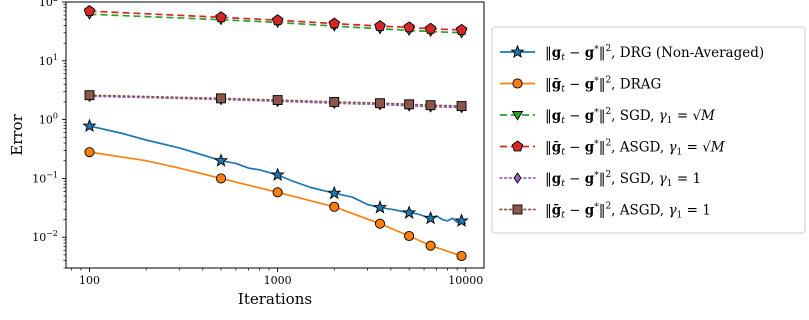 This screenshot has width=809, height=320. What do you see at coordinates (48, 60) in the screenshot?
I see `y-tick-label: 10¹` at bounding box center [48, 60].